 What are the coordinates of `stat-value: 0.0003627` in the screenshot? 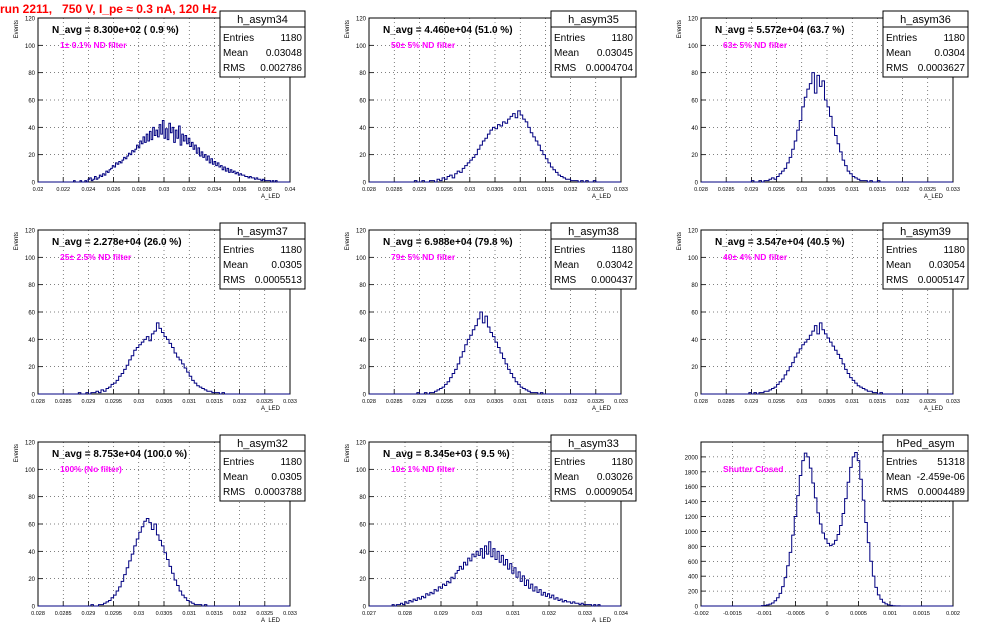 It's located at (942, 68).